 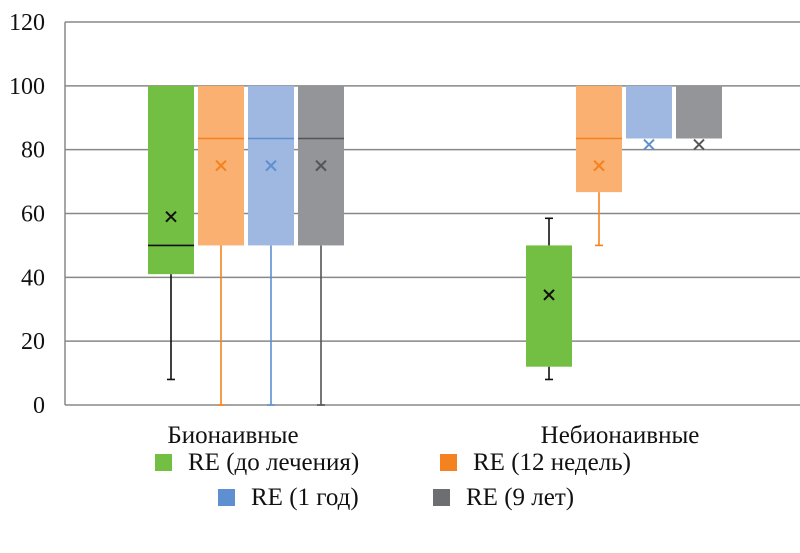 What do you see at coordinates (433, 435) in the screenshot?
I see `x-axis-labels: Бионаивные Небионаивные` at bounding box center [433, 435].